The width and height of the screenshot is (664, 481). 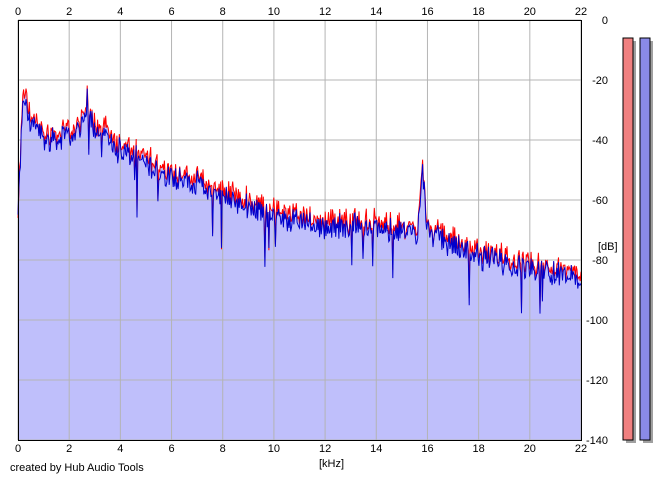 What do you see at coordinates (120, 449) in the screenshot?
I see `x-tick-bottom-label: 4` at bounding box center [120, 449].